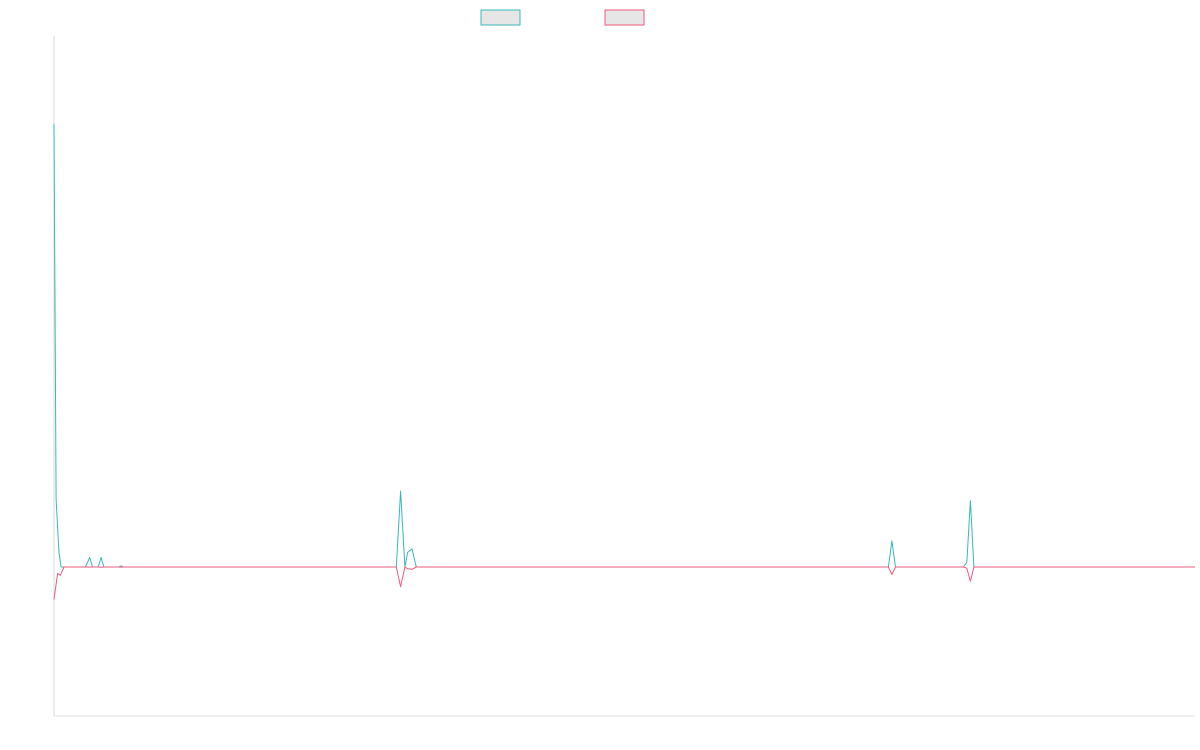 This screenshot has height=750, width=1200. I want to click on legend, so click(562, 17).